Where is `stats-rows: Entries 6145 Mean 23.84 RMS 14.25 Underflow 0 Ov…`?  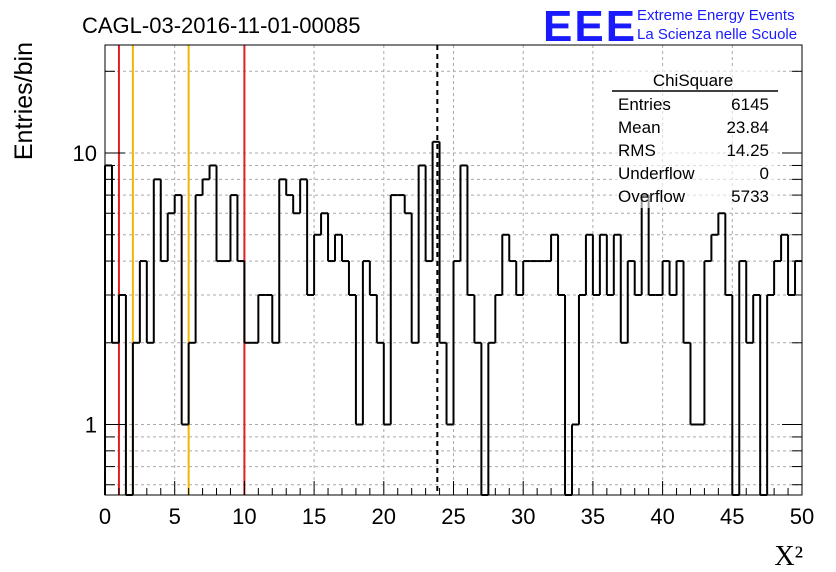 stats-rows: Entries 6145 Mean 23.84 RMS 14.25 Underflow 0 Ov… is located at coordinates (693, 150).